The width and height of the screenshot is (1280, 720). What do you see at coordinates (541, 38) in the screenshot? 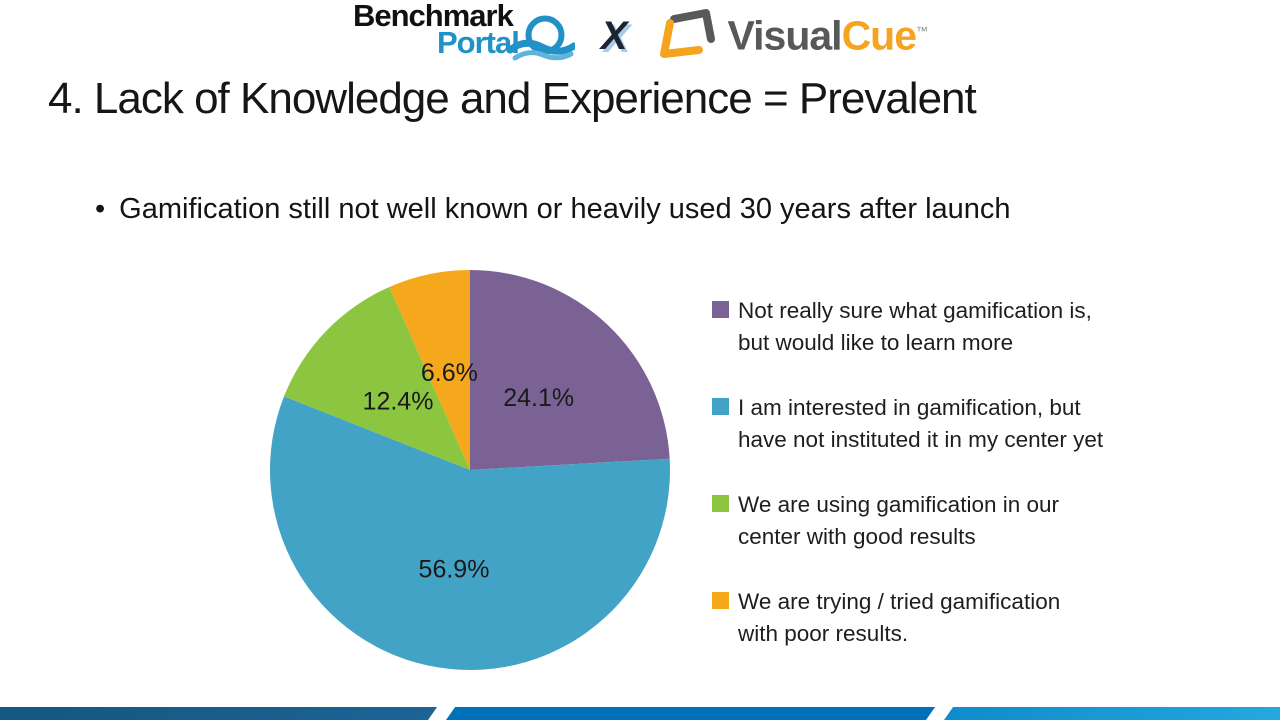
I see `benchmarkportal-swoosh-icon` at bounding box center [541, 38].